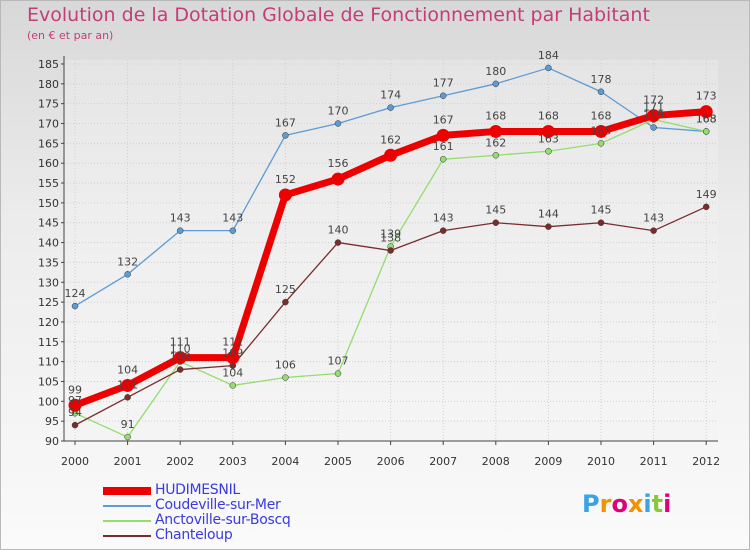 The width and height of the screenshot is (750, 550). Describe the element at coordinates (601, 210) in the screenshot. I see `data-label: 145` at that location.